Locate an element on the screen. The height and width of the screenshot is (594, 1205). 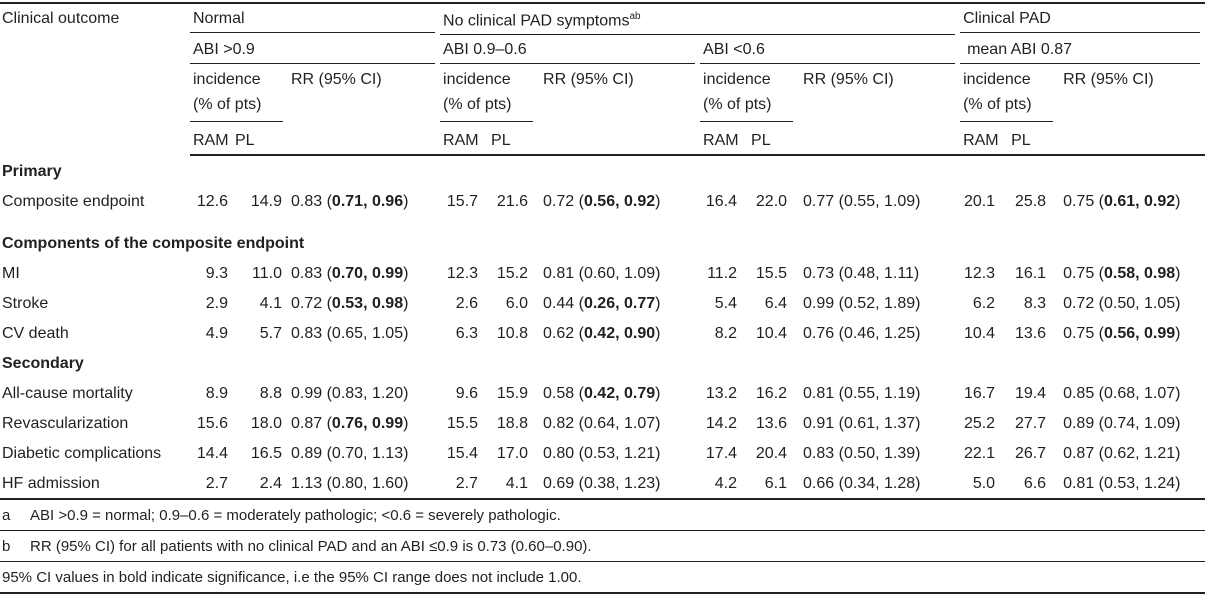
ram-value: 6.2 is located at coordinates (984, 303).